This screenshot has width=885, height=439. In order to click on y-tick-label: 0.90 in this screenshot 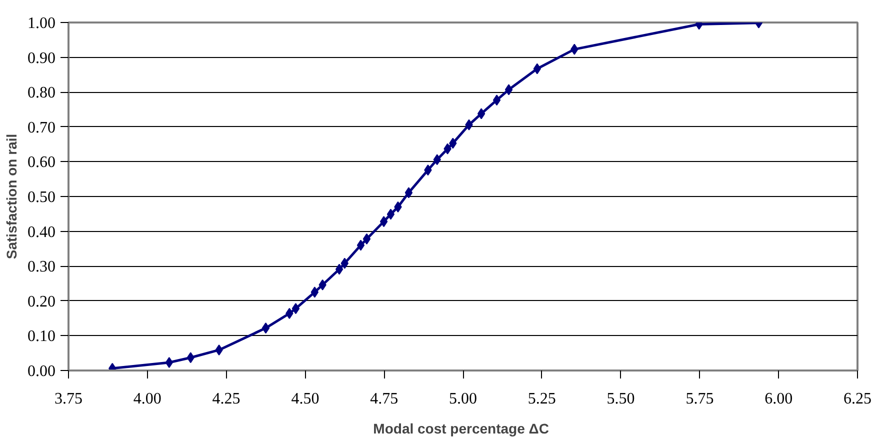, I will do `click(42, 58)`.